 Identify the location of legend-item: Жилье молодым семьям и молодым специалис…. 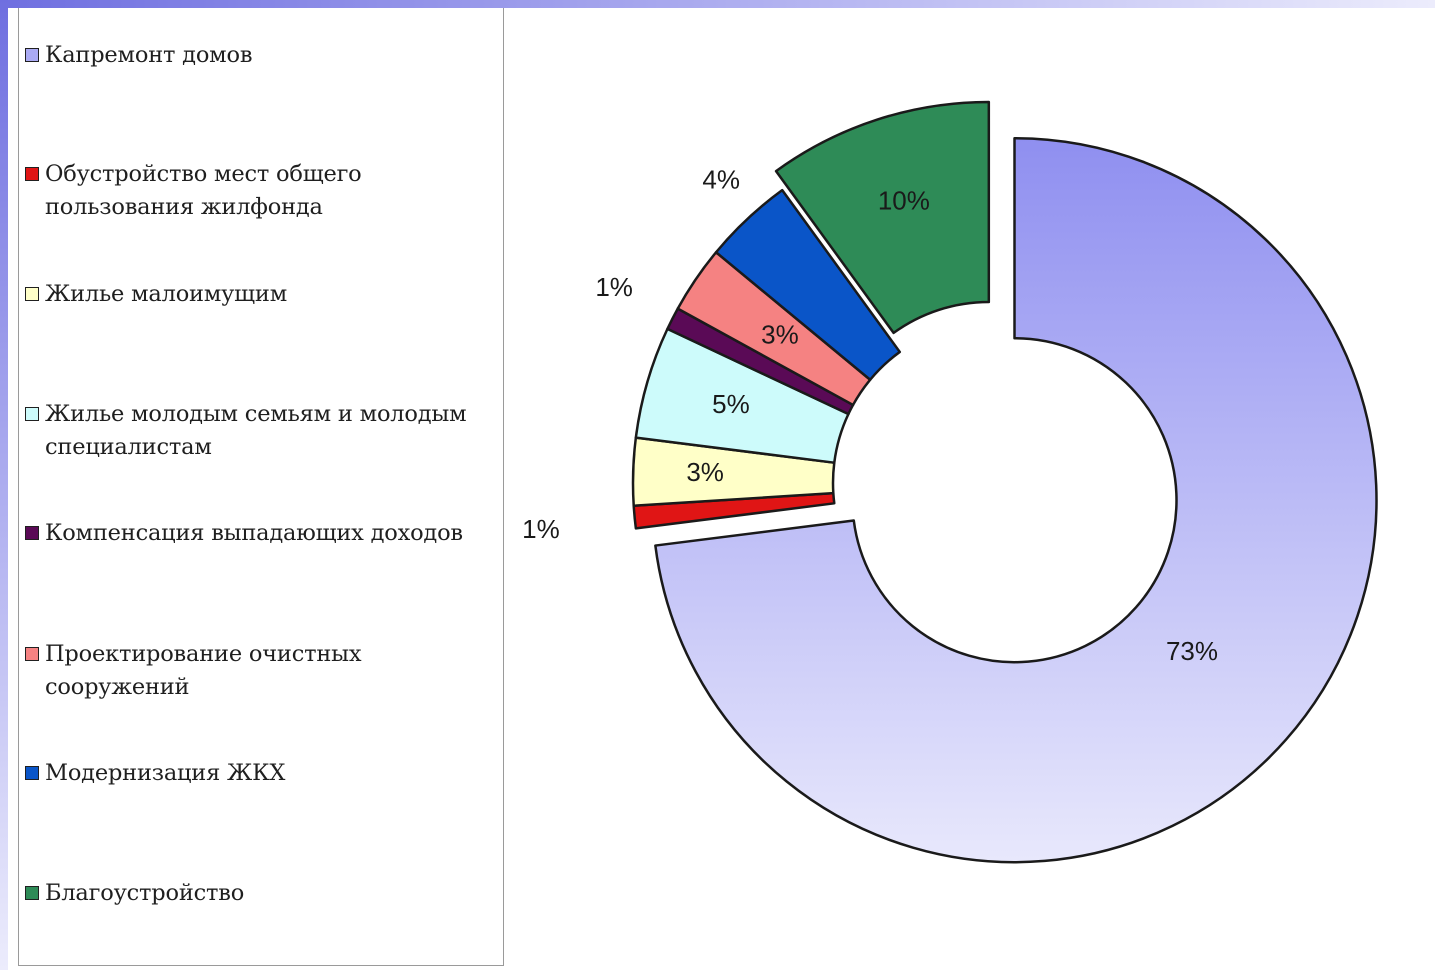
(265, 431).